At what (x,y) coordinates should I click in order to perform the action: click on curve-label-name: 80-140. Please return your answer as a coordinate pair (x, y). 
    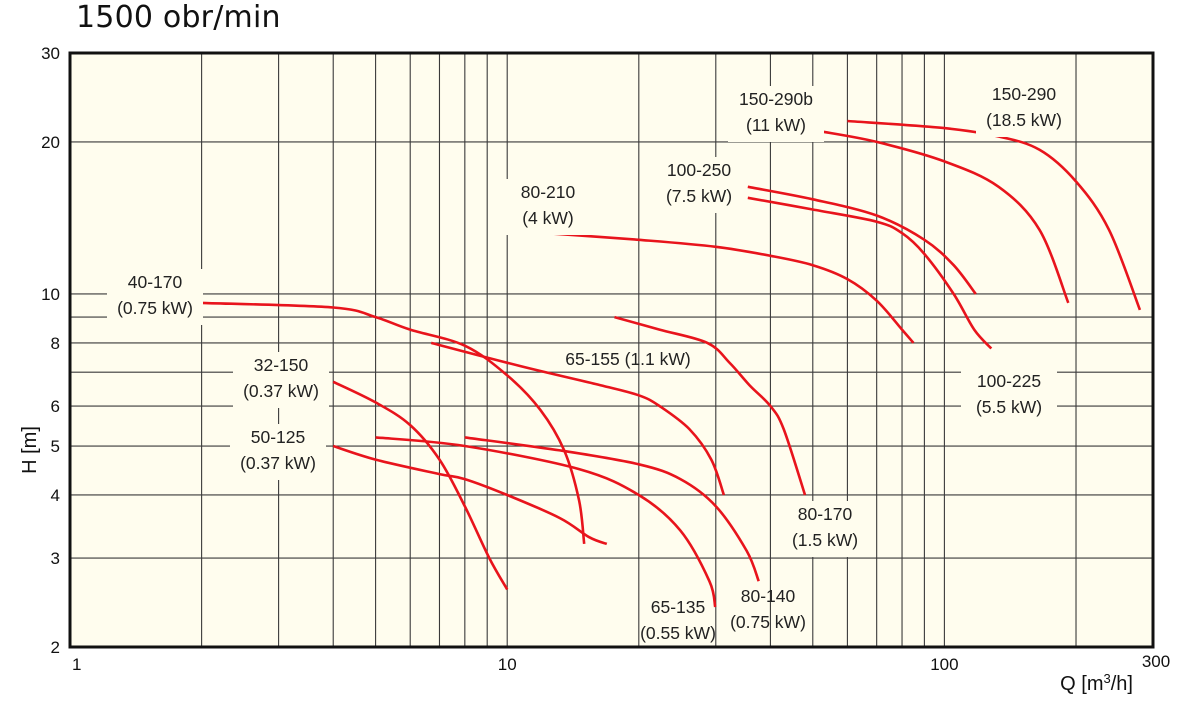
    Looking at the image, I should click on (768, 596).